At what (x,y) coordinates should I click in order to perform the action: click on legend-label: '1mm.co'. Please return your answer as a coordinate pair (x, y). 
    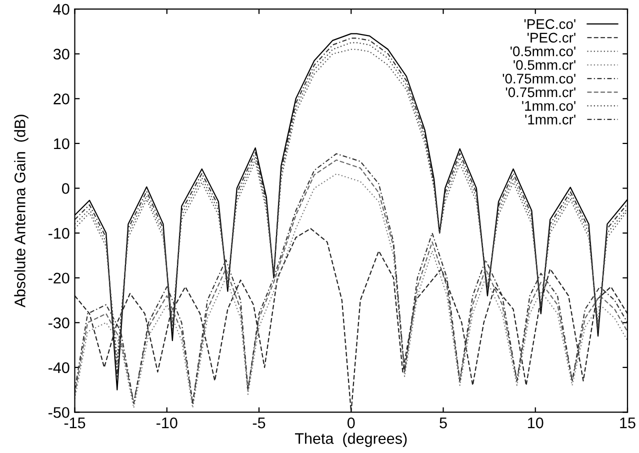
    Looking at the image, I should click on (549, 106).